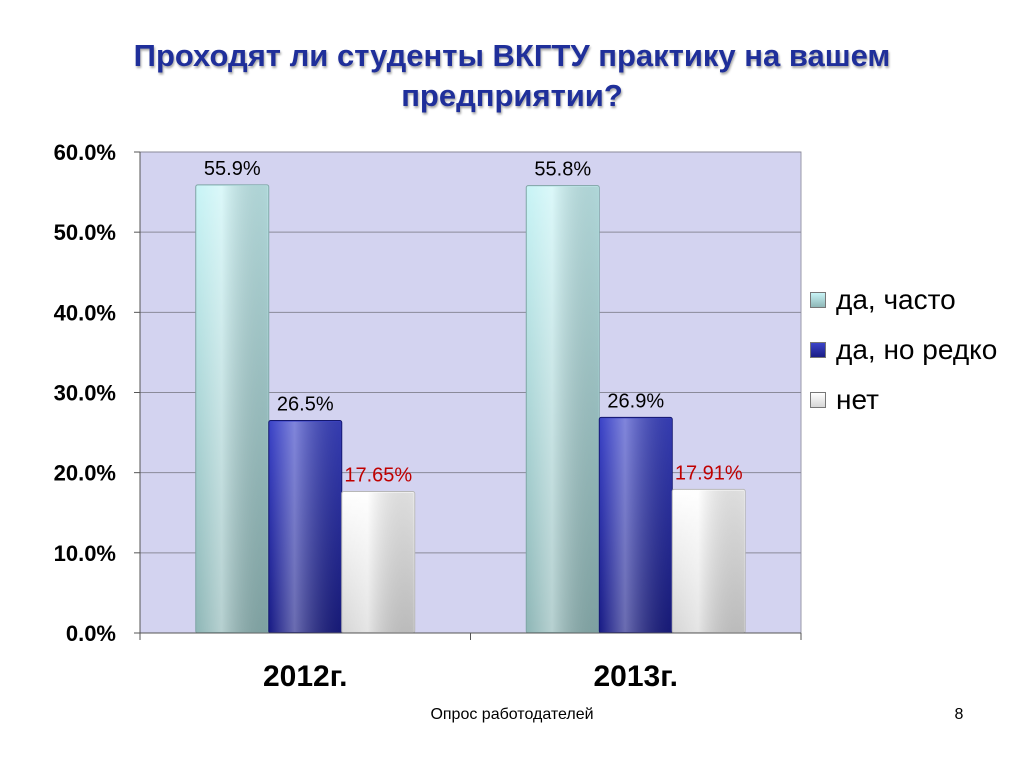  Describe the element at coordinates (91, 633) in the screenshot. I see `y-tick-label: 0.0%` at that location.